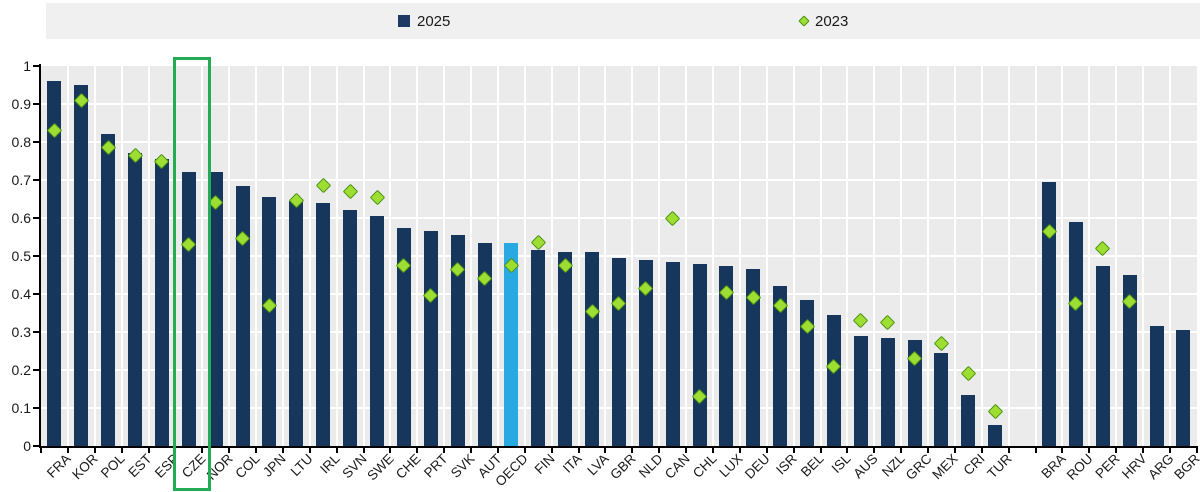 This screenshot has width=1200, height=492. Describe the element at coordinates (191, 274) in the screenshot. I see `highlight-box-cze` at that location.